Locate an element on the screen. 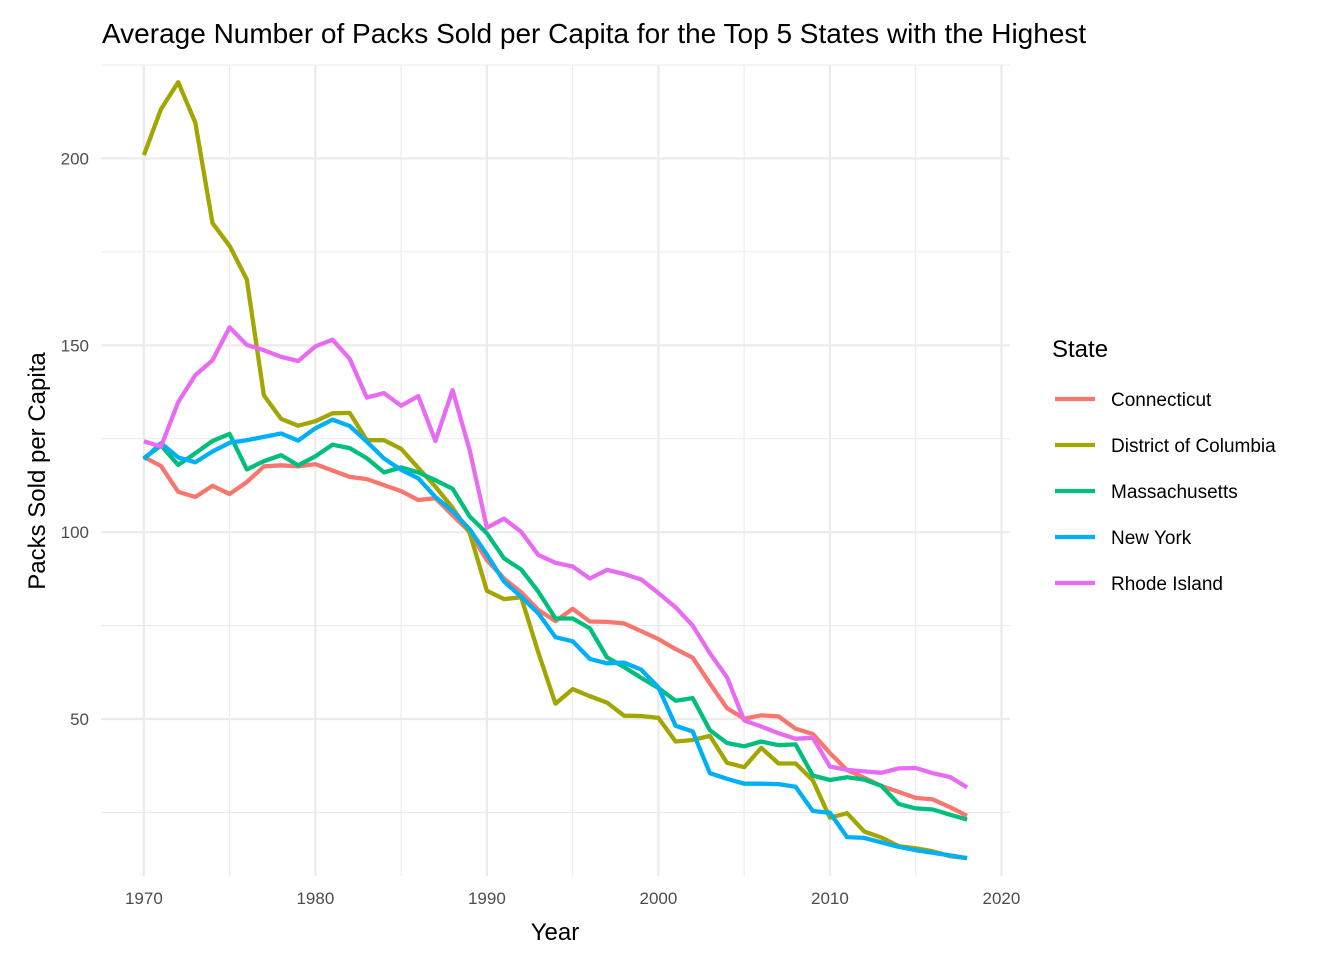 This screenshot has height=960, width=1344. legend-item-connecticut: Connecticut is located at coordinates (1133, 400).